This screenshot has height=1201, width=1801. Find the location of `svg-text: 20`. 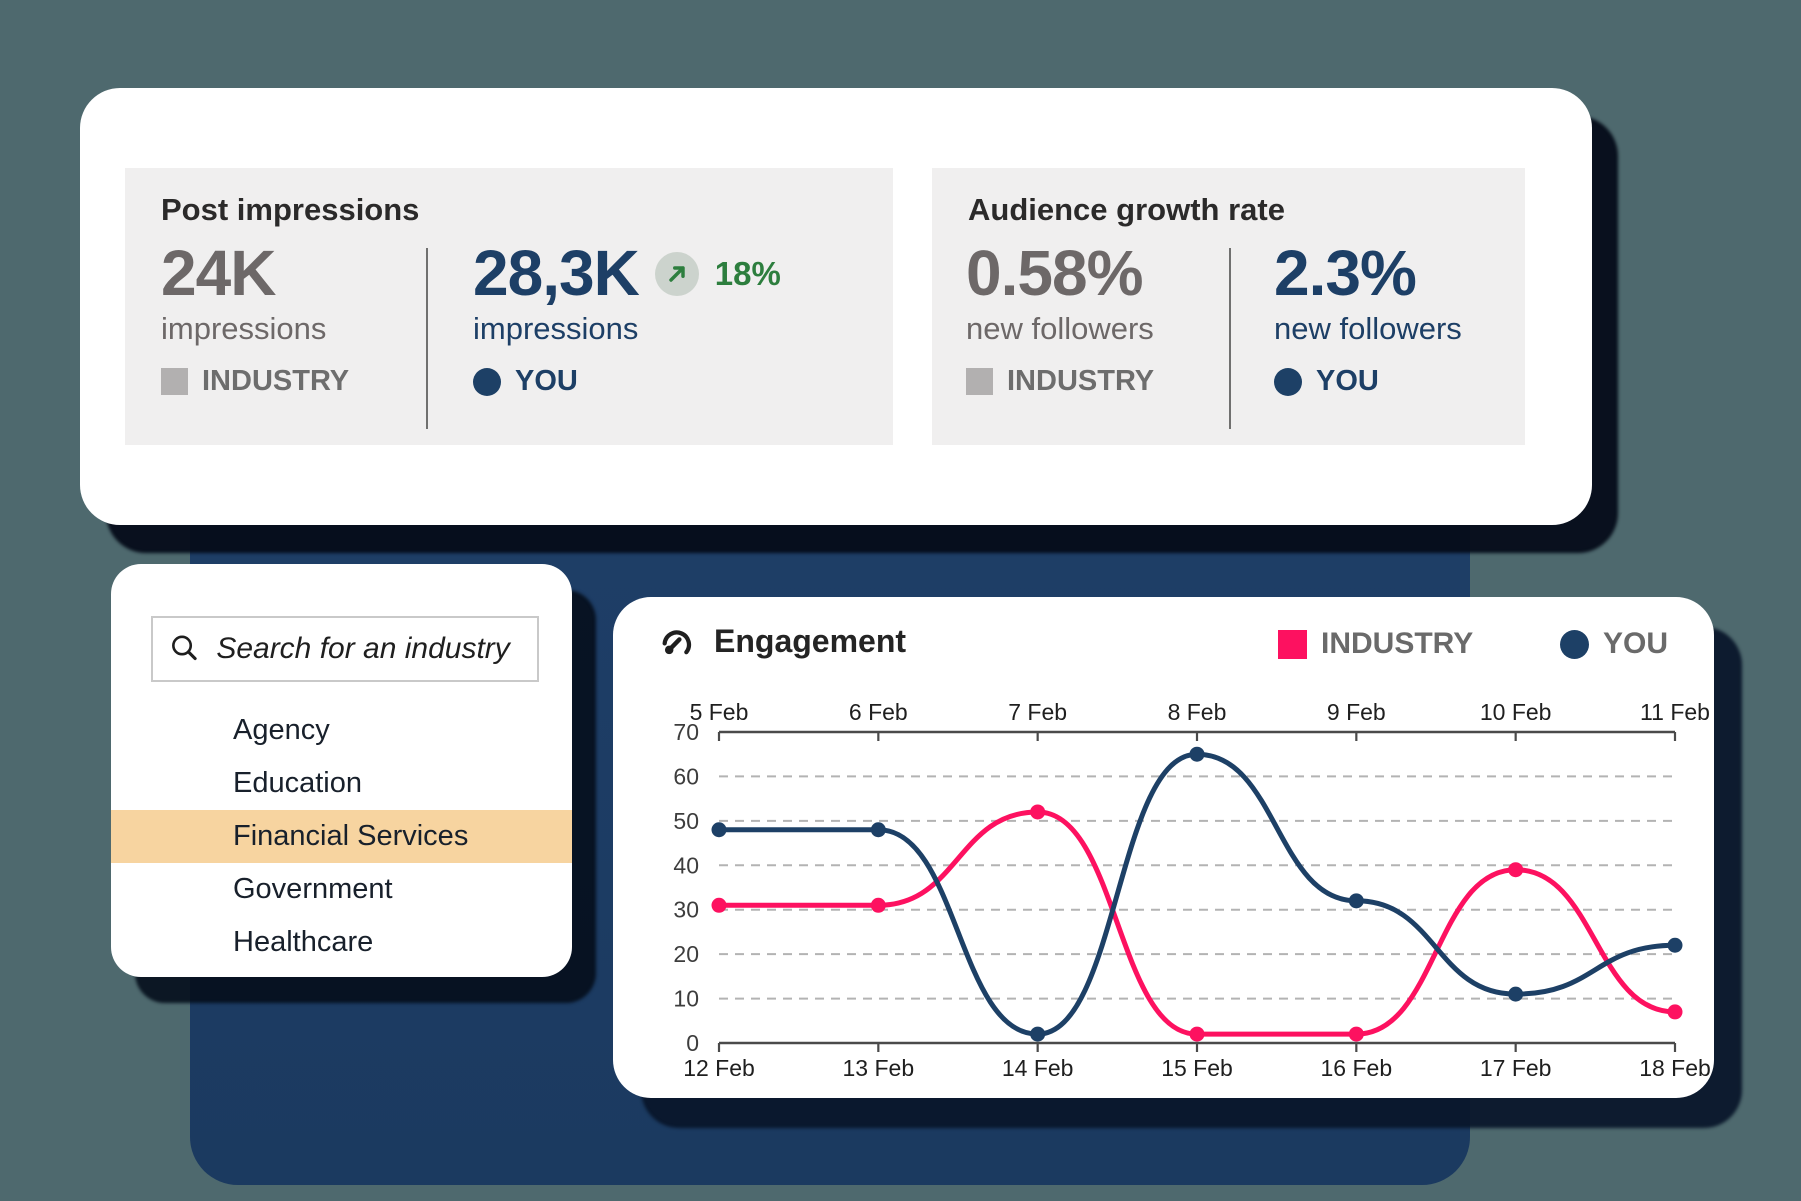

svg-text: 20 is located at coordinates (686, 954).